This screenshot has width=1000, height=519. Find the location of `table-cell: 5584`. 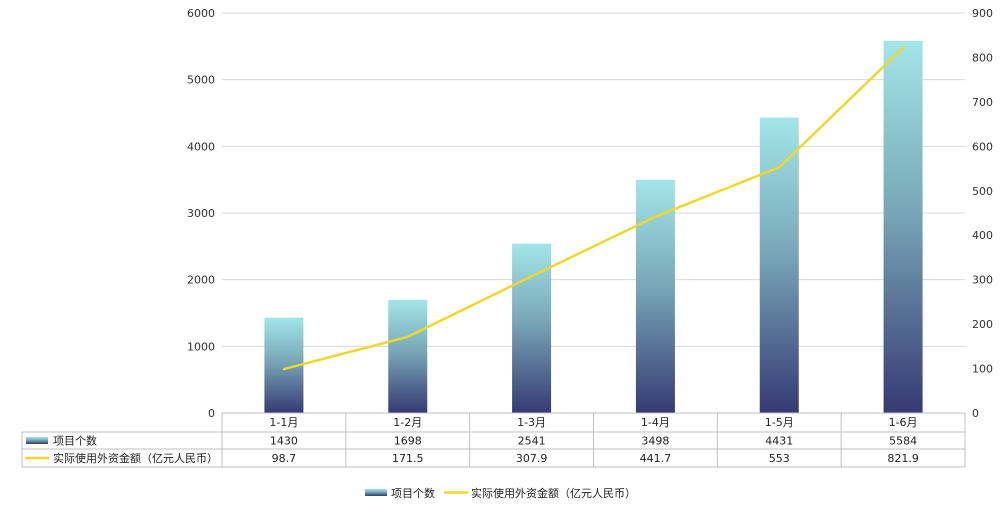

table-cell: 5584 is located at coordinates (903, 441).